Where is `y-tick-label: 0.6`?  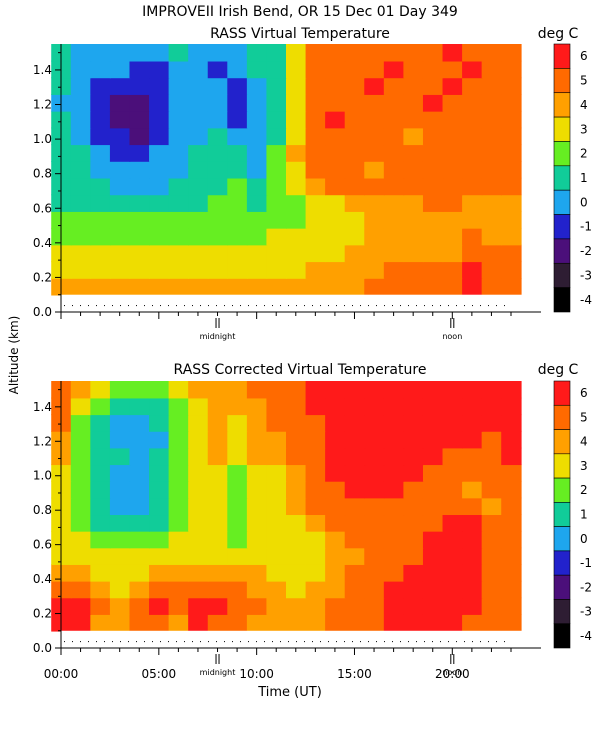 y-tick-label: 0.6 is located at coordinates (42, 545).